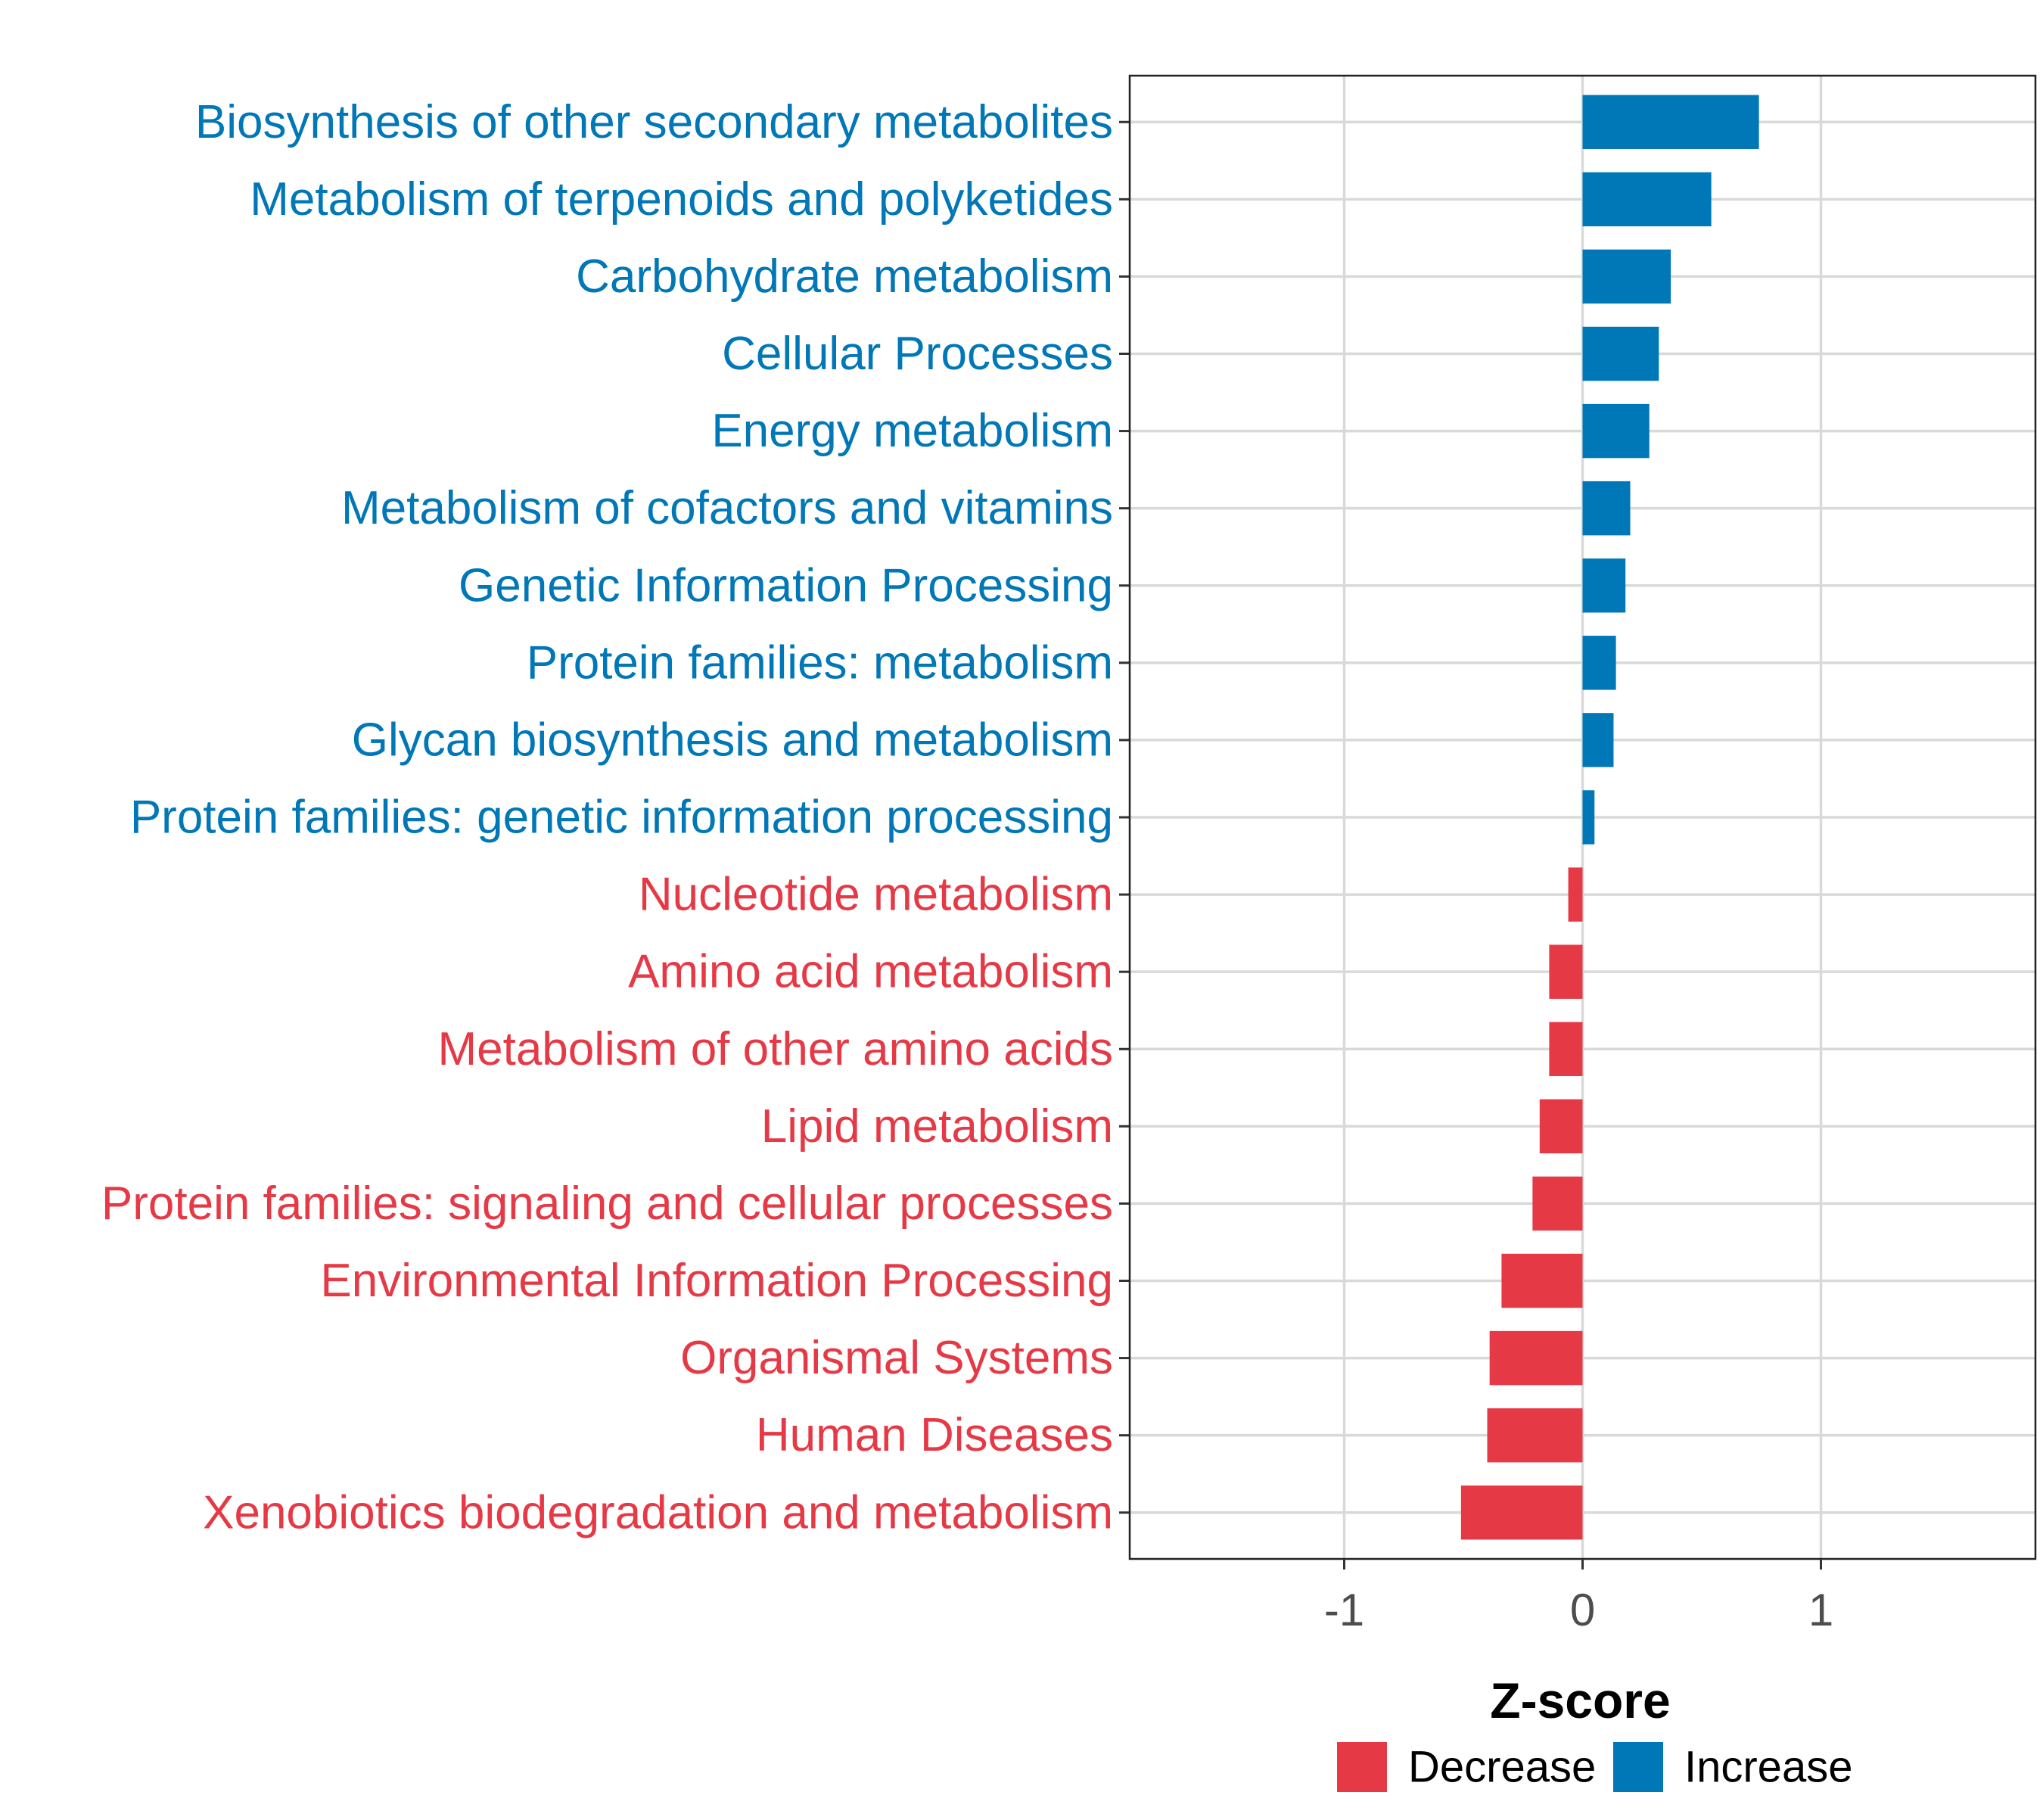 This screenshot has width=2043, height=1820. What do you see at coordinates (935, 1435) in the screenshot?
I see `category-label: Human Diseases` at bounding box center [935, 1435].